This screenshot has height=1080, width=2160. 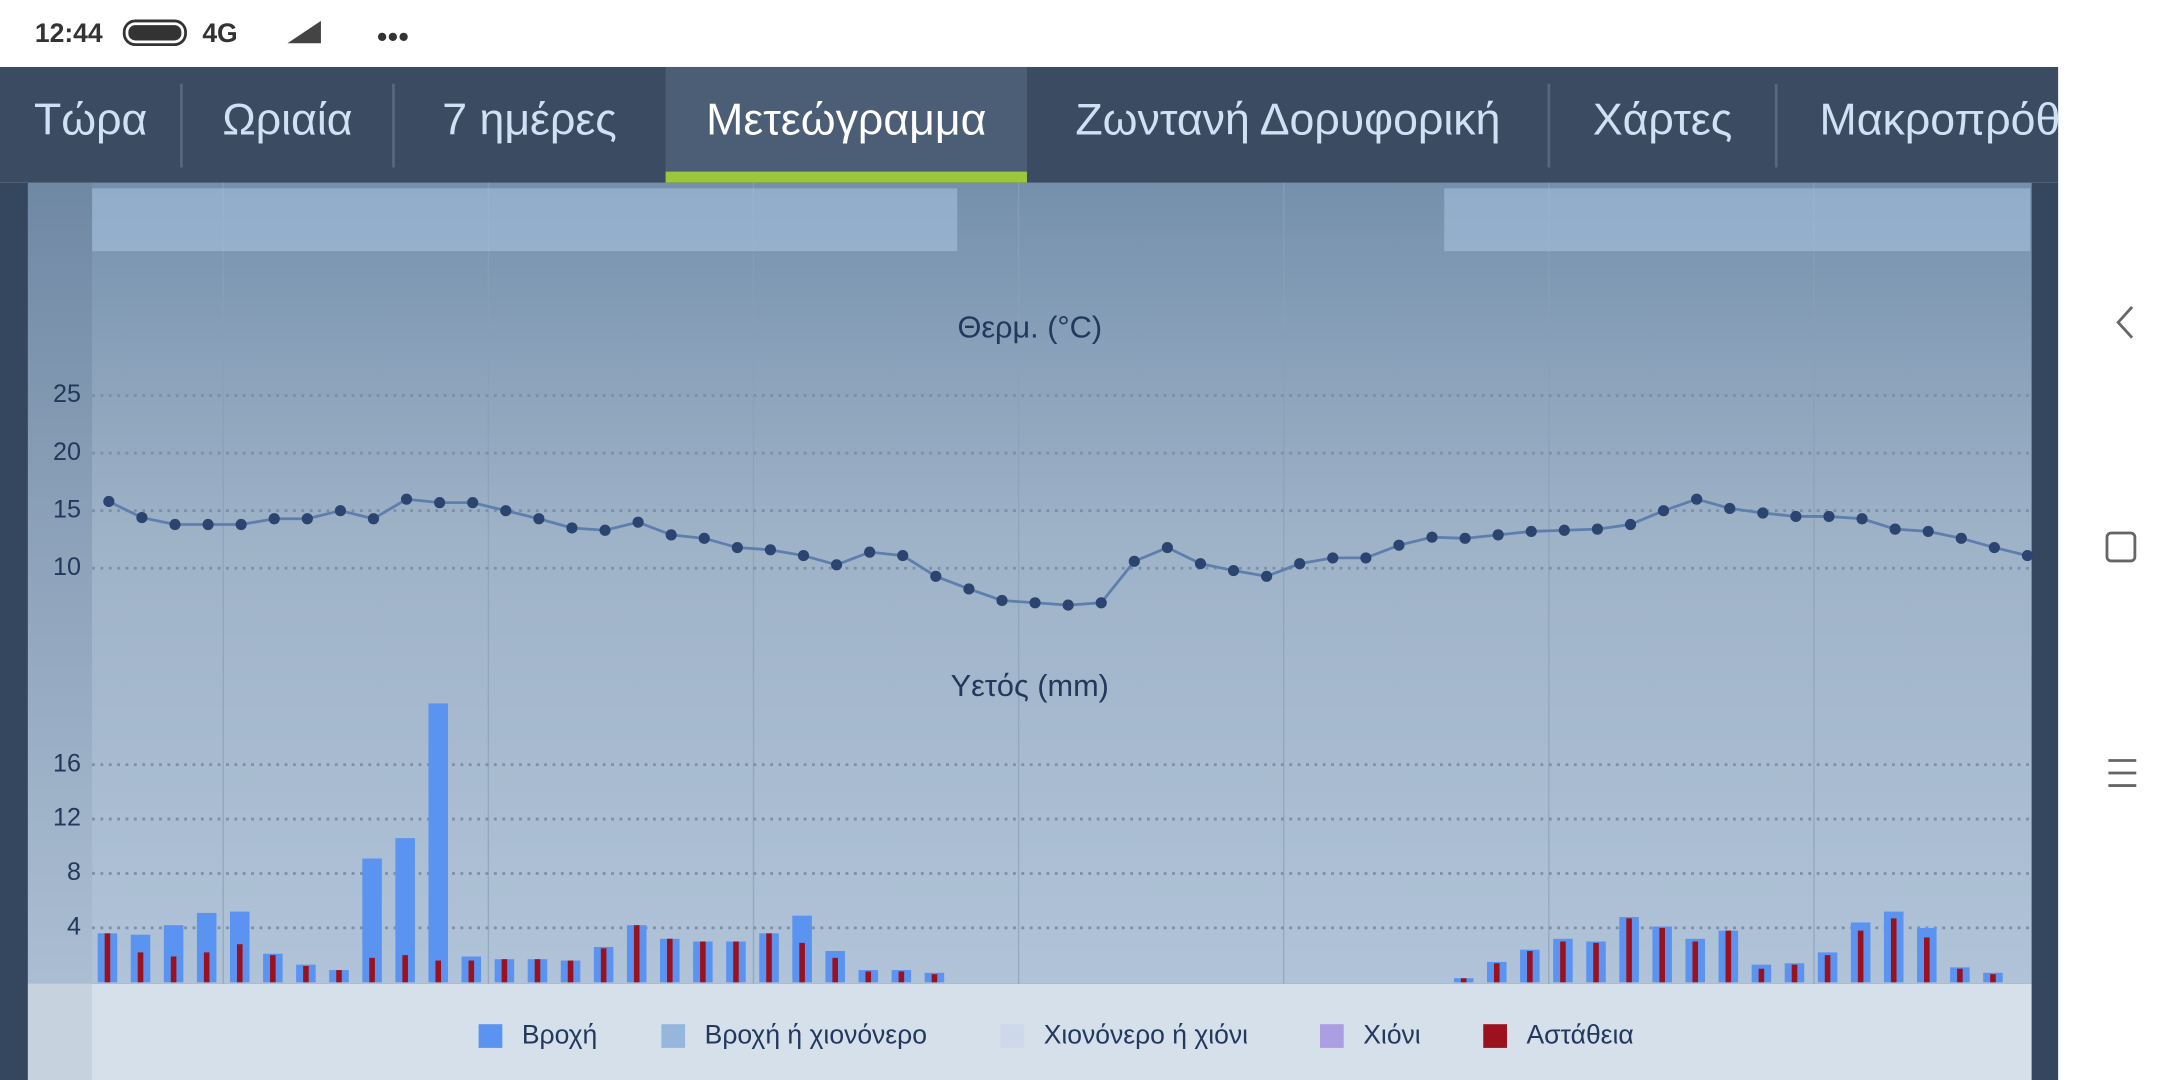 What do you see at coordinates (2122, 773) in the screenshot?
I see `nav-menu` at bounding box center [2122, 773].